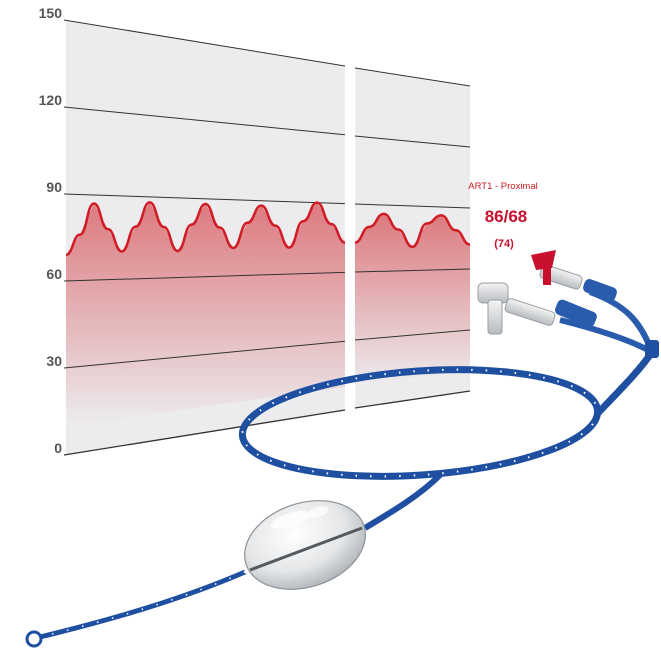  What do you see at coordinates (204, 43) in the screenshot?
I see `gridline-150-main` at bounding box center [204, 43].